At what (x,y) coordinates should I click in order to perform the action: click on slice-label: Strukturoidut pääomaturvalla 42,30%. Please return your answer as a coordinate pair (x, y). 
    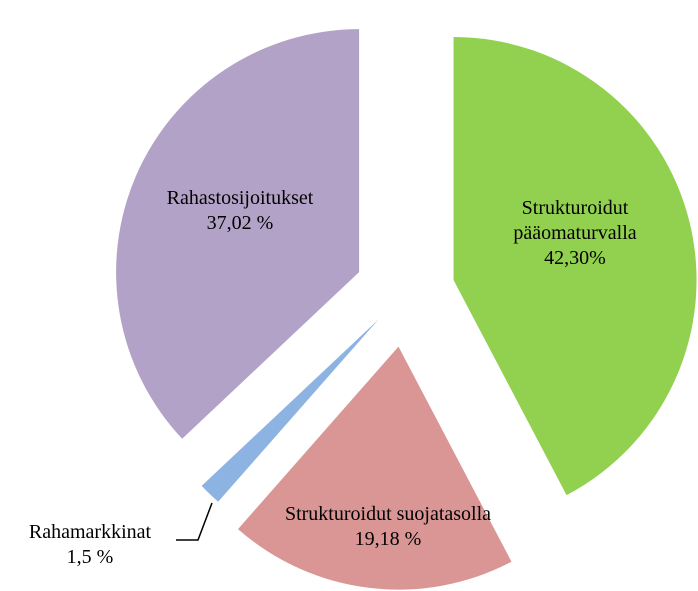
    Looking at the image, I should click on (575, 233).